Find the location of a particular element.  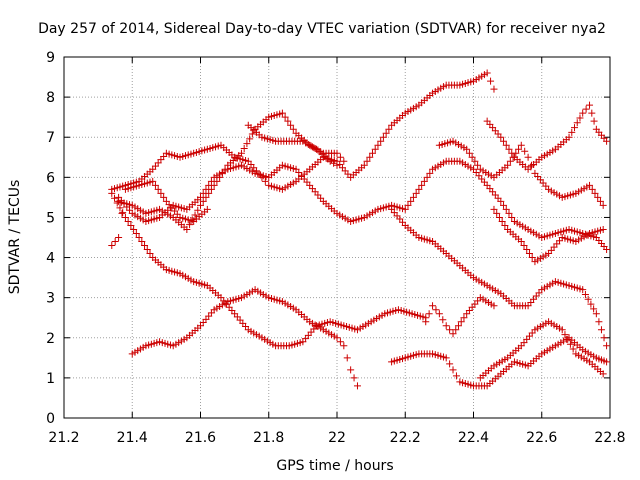

series-sat-i is located at coordinates (499, 362).